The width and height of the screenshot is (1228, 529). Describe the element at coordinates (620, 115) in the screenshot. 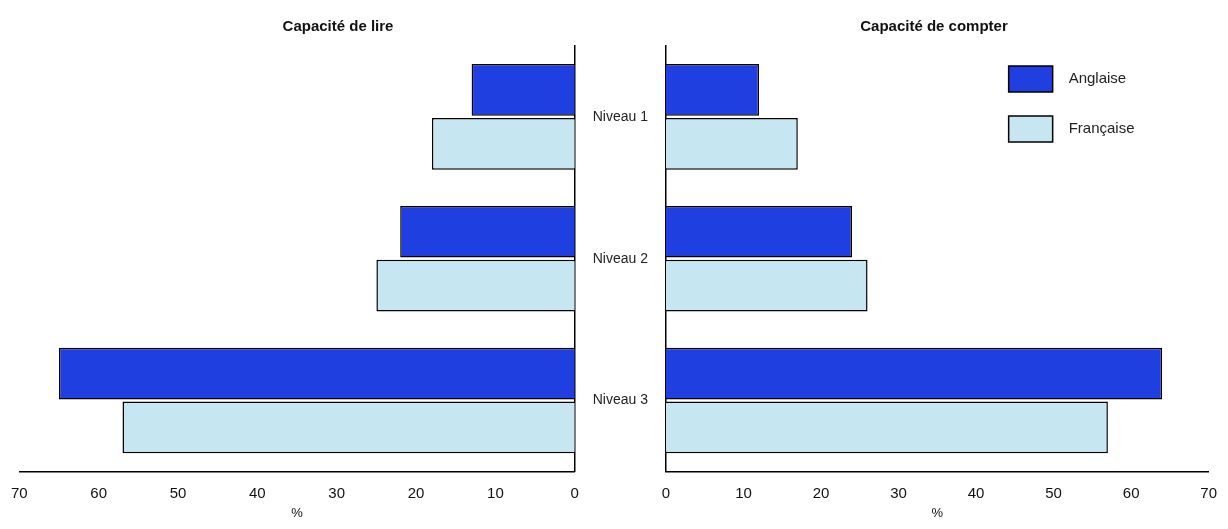

I see `y-tick-label: Niveau 1` at that location.